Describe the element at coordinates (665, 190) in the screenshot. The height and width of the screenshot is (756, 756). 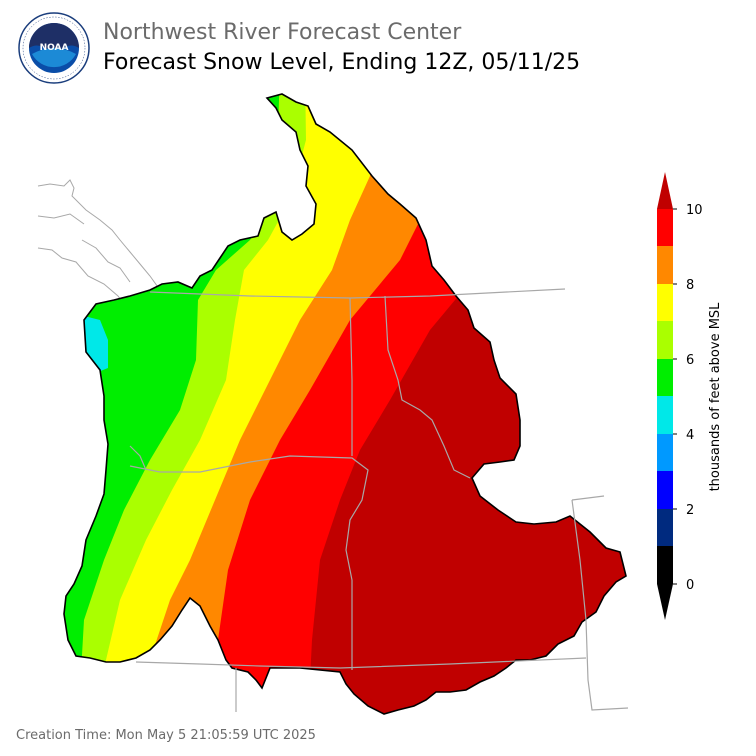
I see `colorbar-upper-extend` at that location.